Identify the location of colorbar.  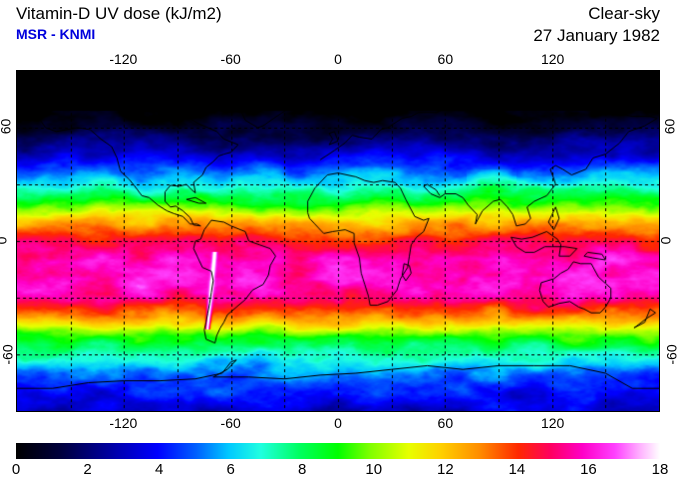
(338, 451).